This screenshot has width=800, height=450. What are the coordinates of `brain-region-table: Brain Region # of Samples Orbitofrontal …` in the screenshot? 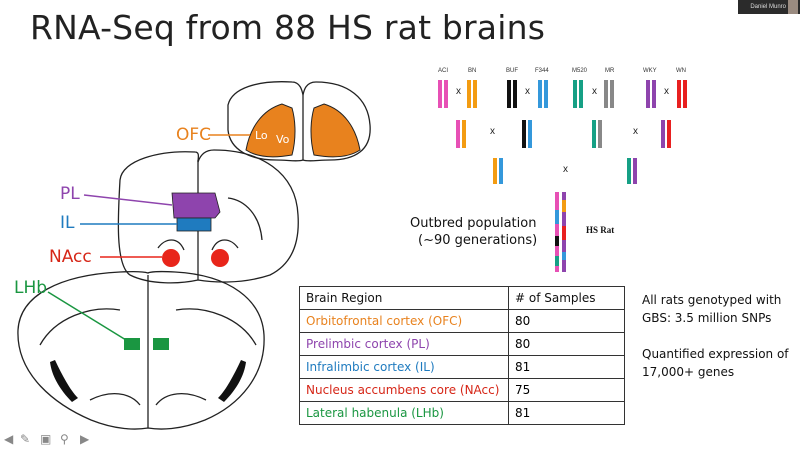 It's located at (462, 355).